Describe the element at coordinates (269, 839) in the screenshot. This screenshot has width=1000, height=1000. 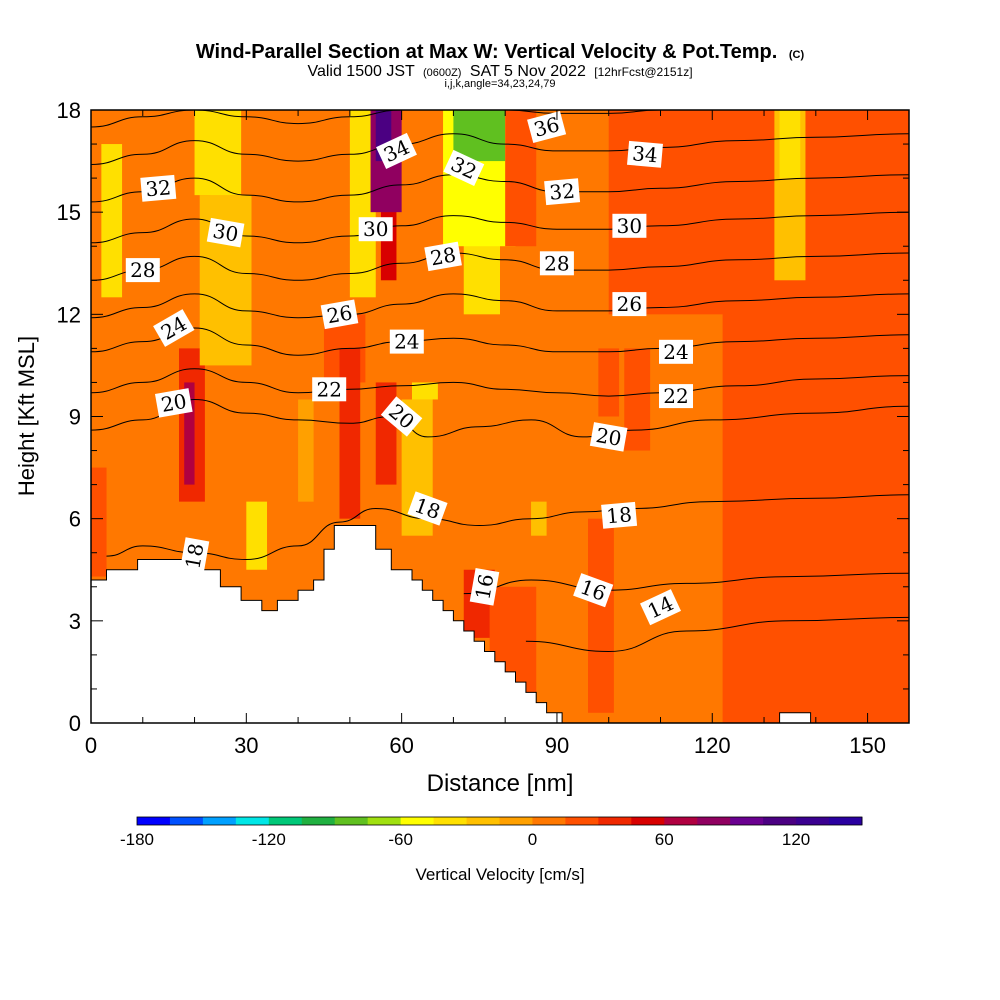
I see `colorbar-tick-label: -120` at that location.